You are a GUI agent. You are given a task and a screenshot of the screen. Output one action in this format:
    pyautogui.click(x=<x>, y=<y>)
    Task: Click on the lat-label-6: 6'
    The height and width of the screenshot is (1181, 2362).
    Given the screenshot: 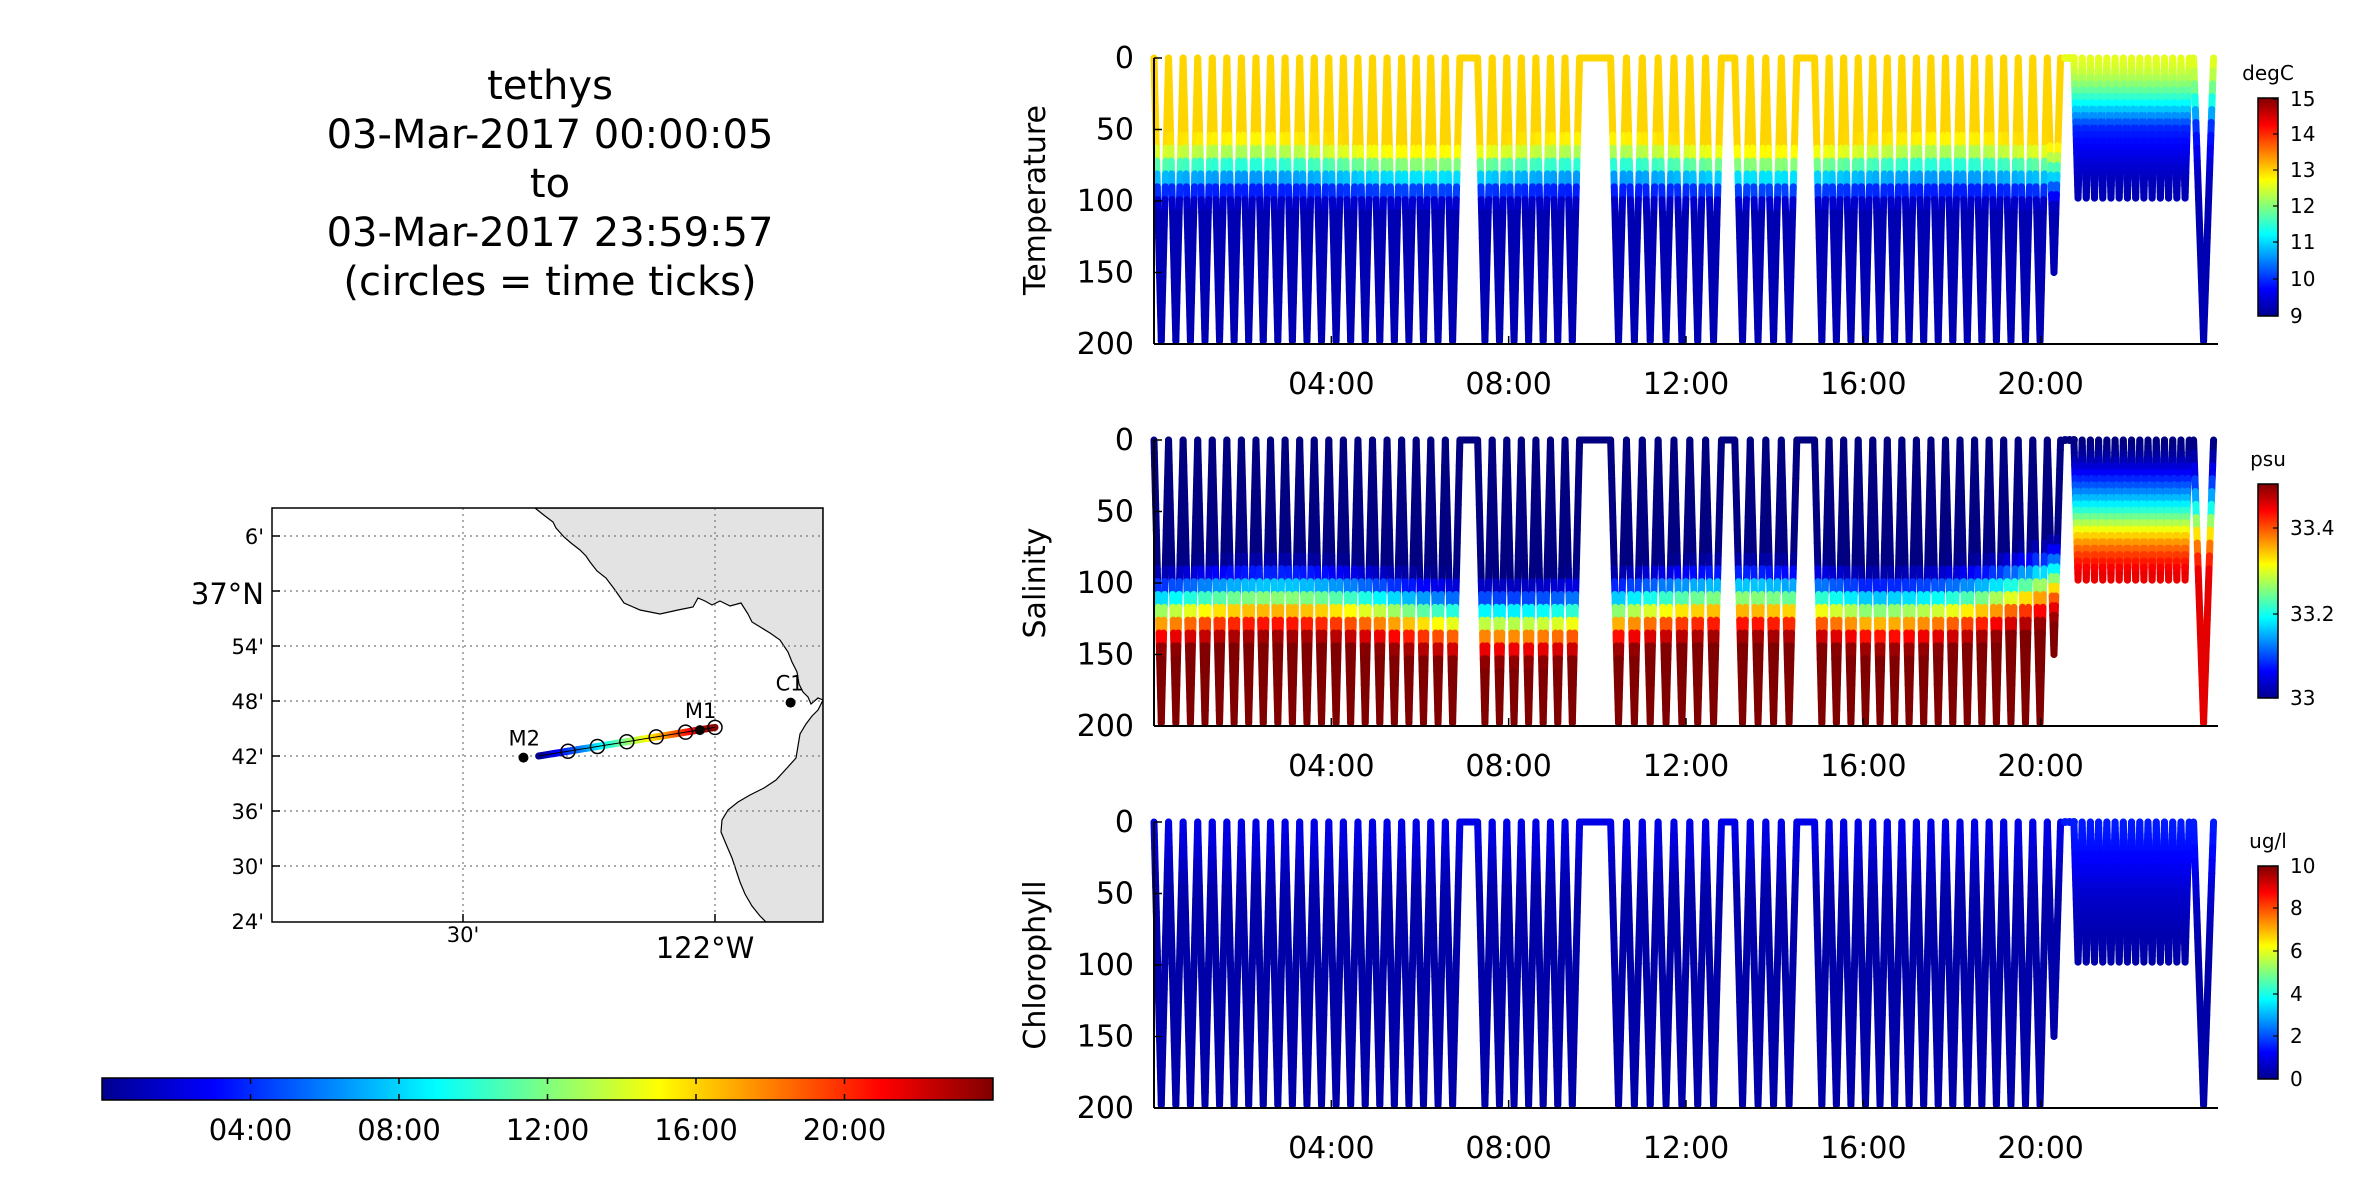 What is the action you would take?
    pyautogui.click(x=254, y=537)
    